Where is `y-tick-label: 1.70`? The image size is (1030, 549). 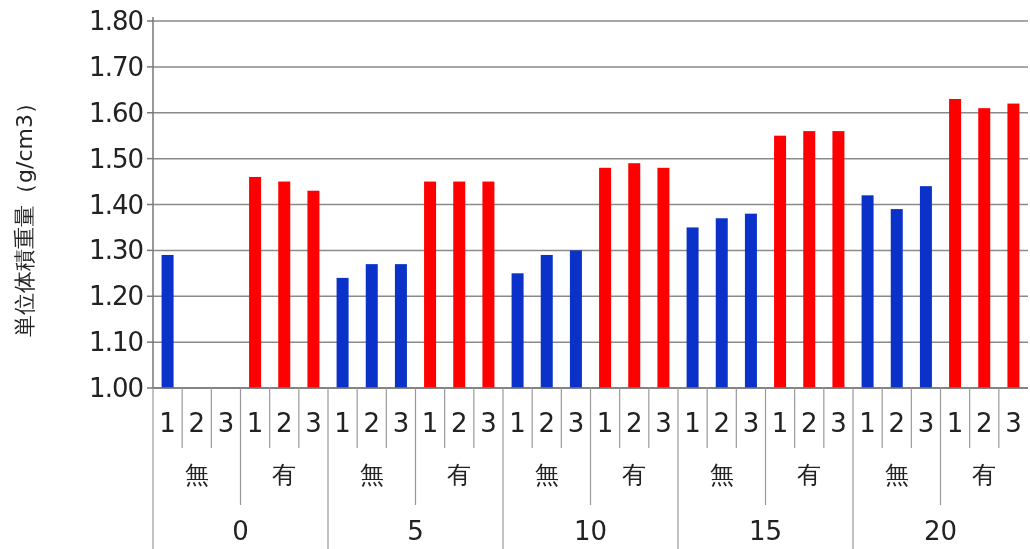 y-tick-label: 1.70 is located at coordinates (116, 66).